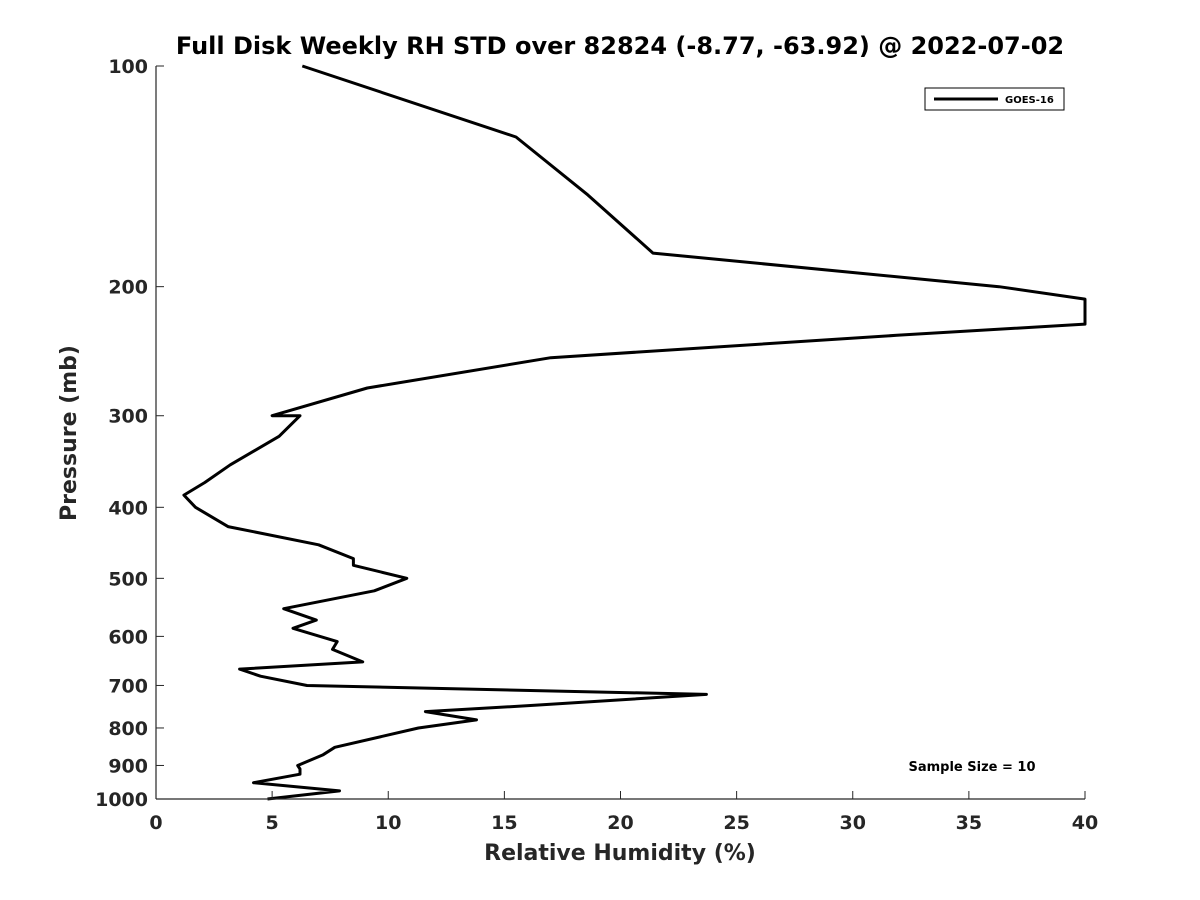  I want to click on sample-size-annotation: Sample Size = 10, so click(971, 767).